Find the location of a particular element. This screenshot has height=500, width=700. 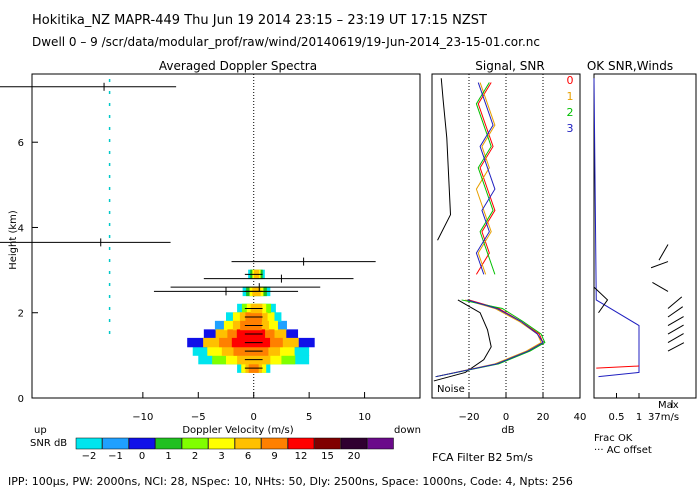

winds-plot-area: 0.5 1 is located at coordinates (639, 250).